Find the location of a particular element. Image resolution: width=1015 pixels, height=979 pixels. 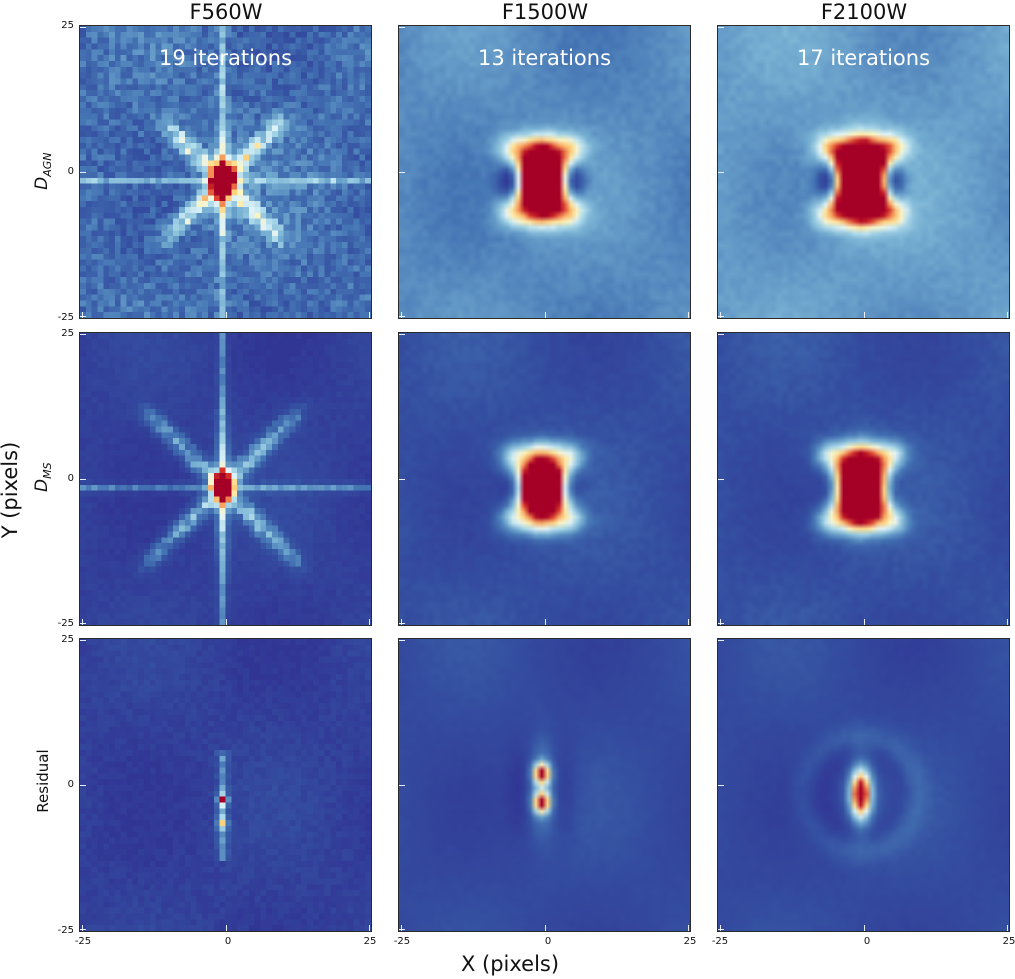

row-label-d-ms-main: D is located at coordinates (41, 485).